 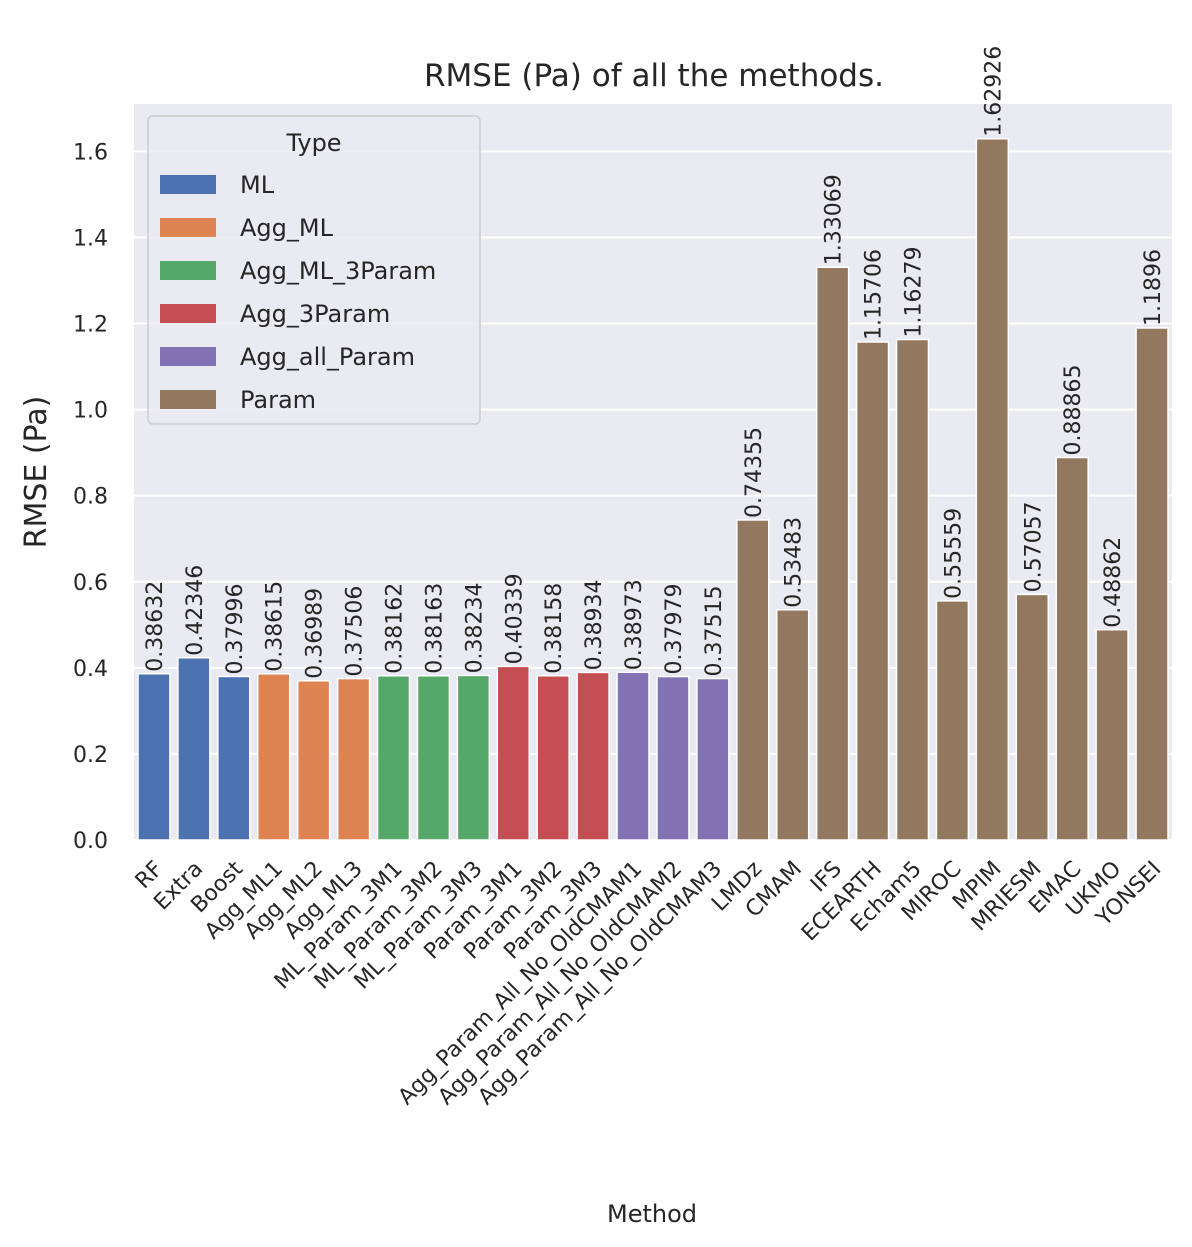 What do you see at coordinates (155, 626) in the screenshot?
I see `bar-value-label: 0.38632` at bounding box center [155, 626].